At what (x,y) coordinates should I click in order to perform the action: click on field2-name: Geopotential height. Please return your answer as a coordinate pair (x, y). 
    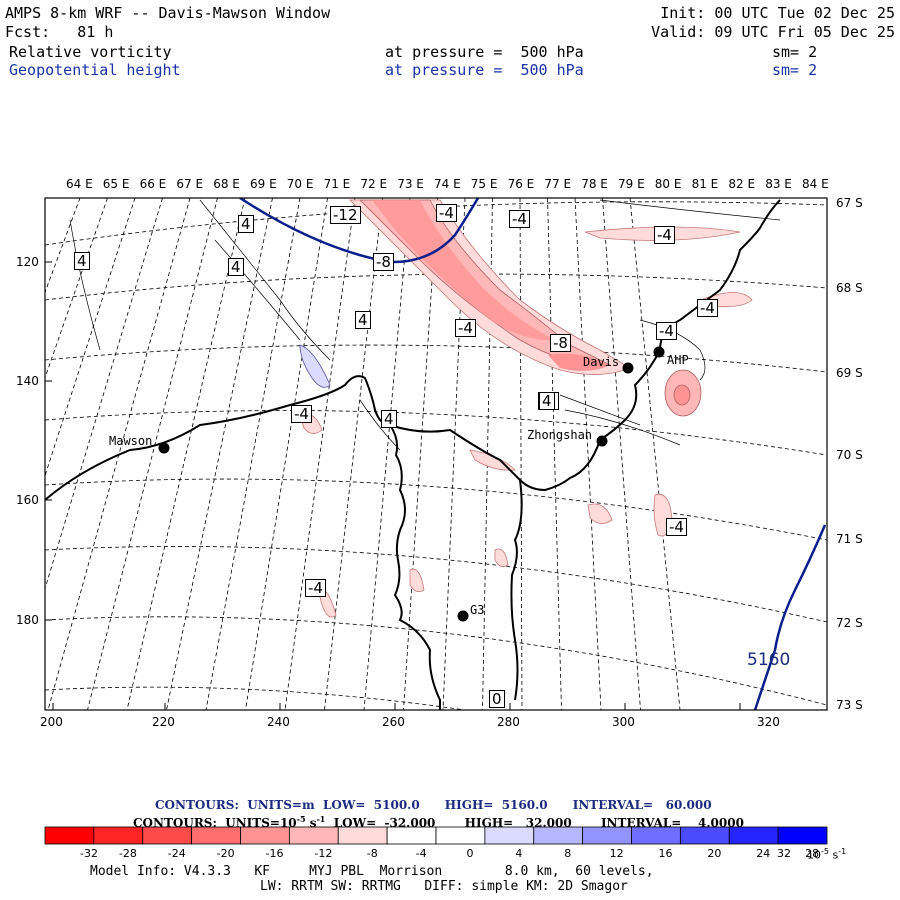
    Looking at the image, I should click on (95, 70).